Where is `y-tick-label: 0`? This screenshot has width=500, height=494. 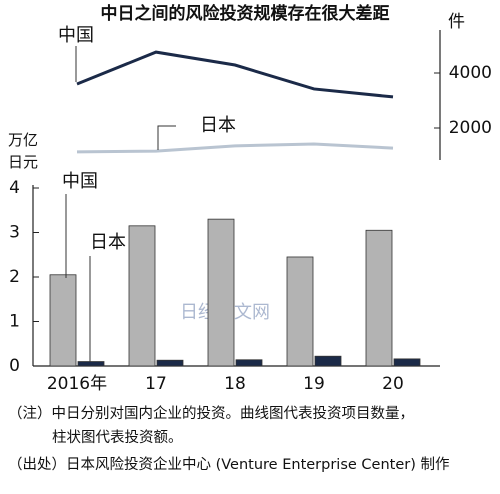 y-tick-label: 0 is located at coordinates (14, 366).